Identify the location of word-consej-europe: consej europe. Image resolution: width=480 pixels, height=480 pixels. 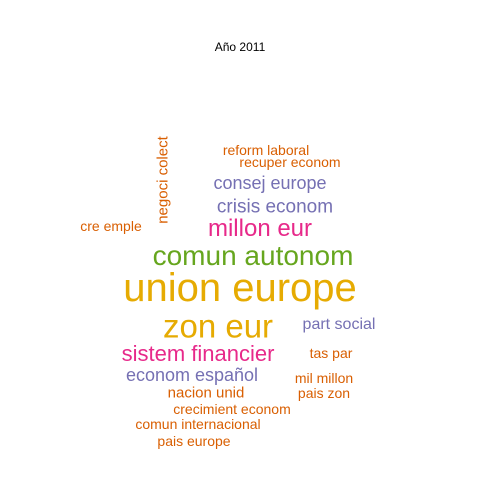
(270, 183).